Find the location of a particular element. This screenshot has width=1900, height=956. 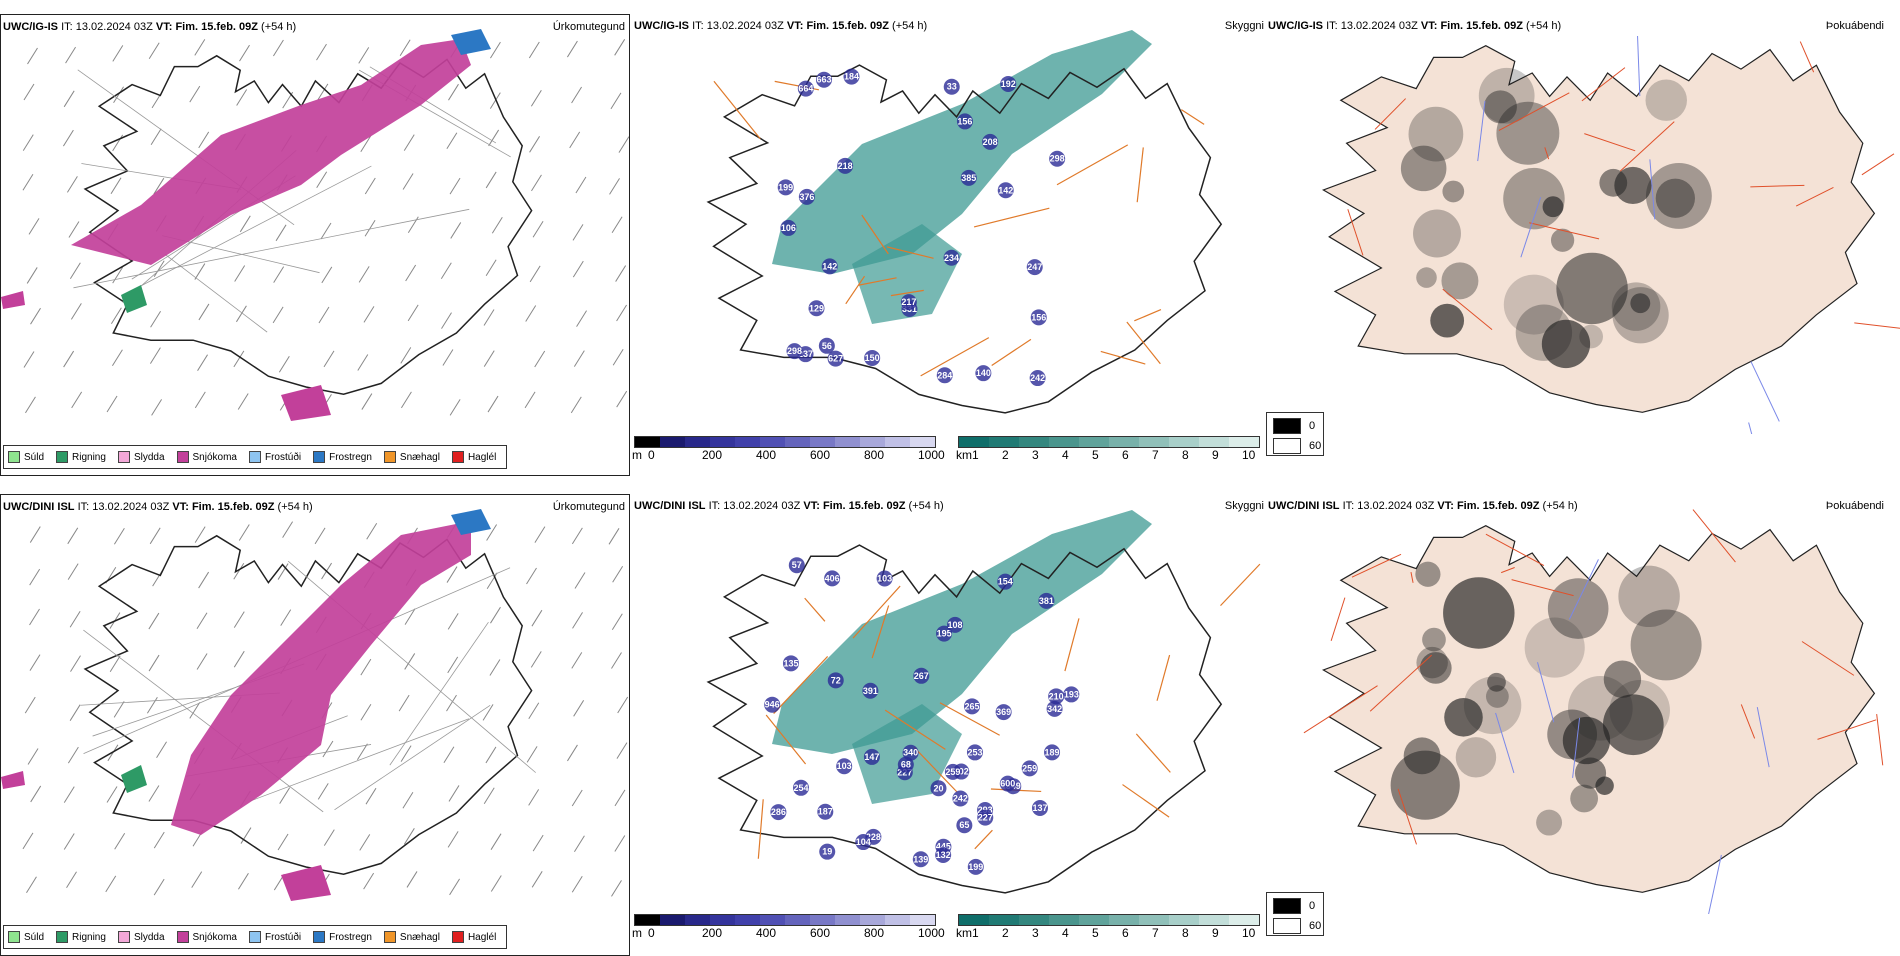

cloud-base-label: 242 is located at coordinates (960, 798).